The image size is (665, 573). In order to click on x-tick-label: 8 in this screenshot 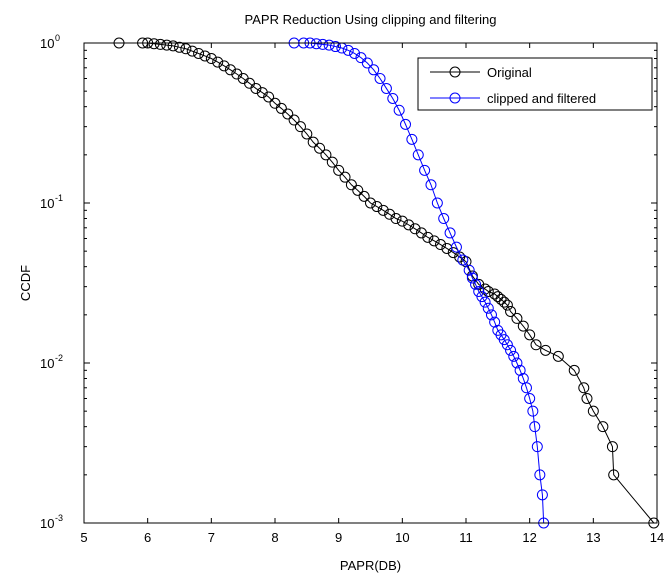, I will do `click(274, 537)`.